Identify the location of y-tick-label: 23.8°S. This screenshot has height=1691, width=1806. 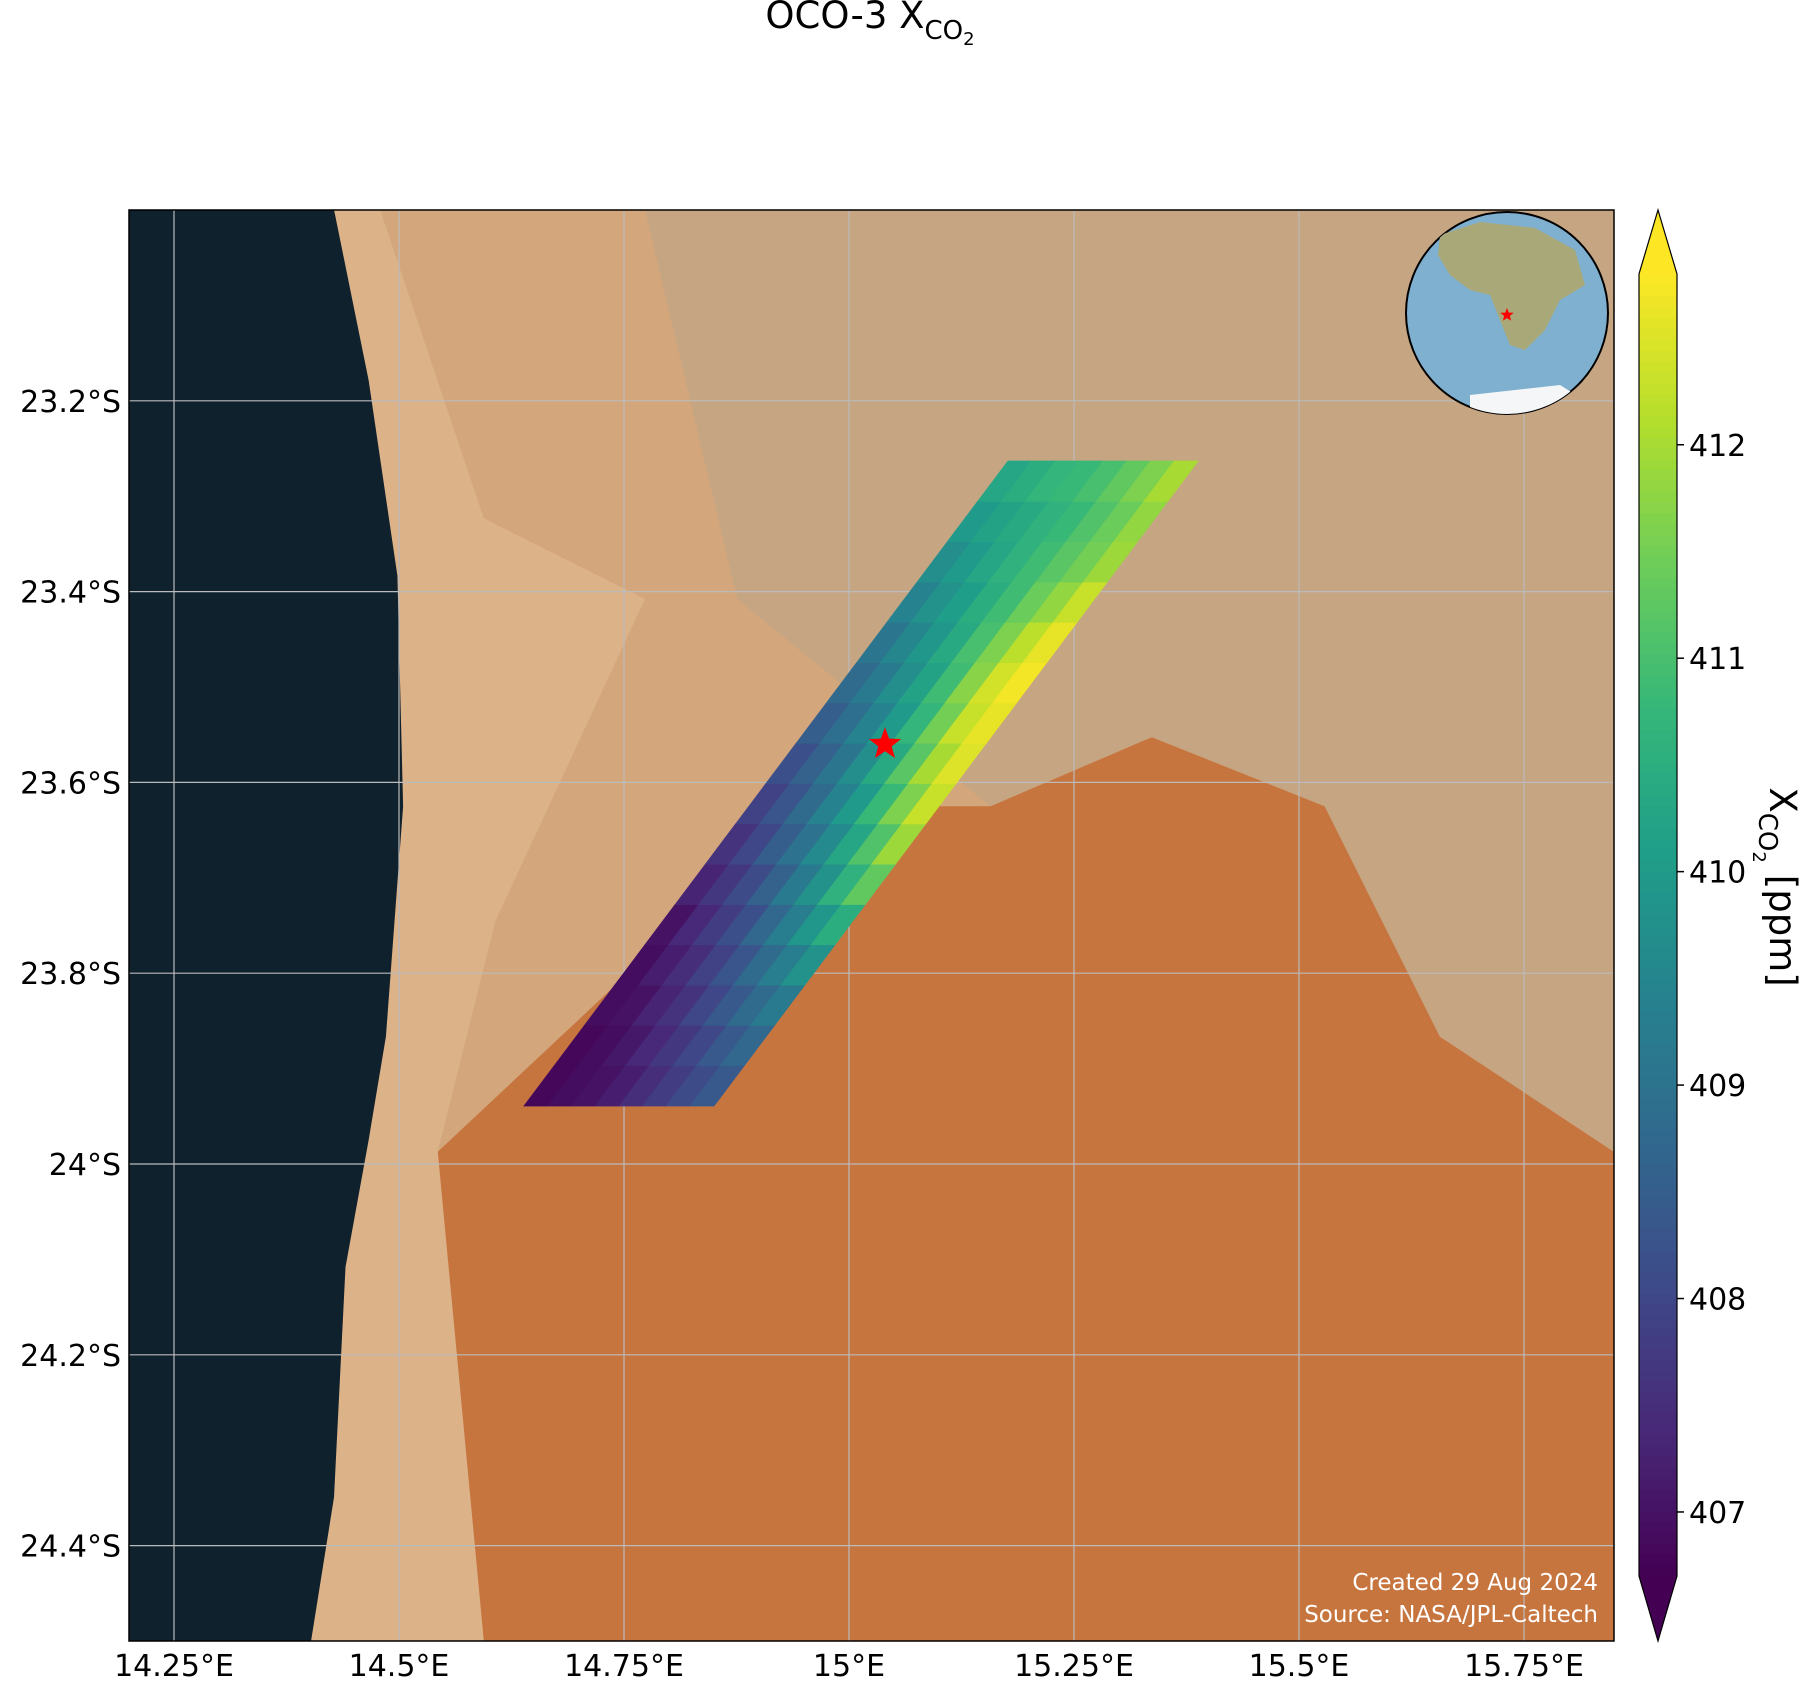
(70, 974).